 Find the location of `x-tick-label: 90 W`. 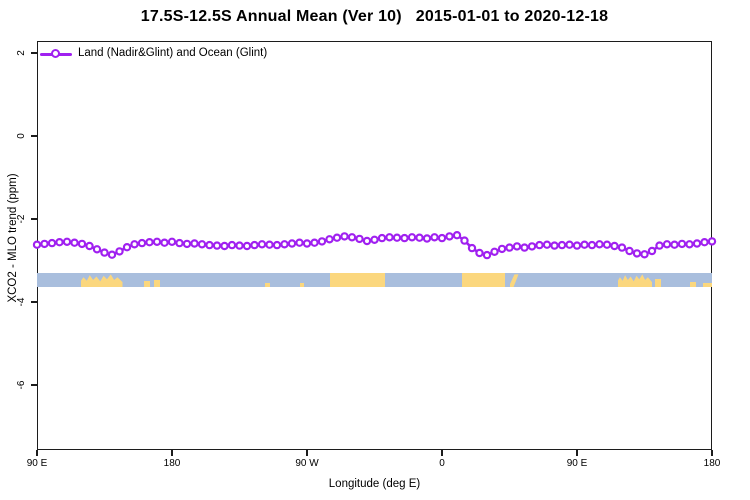

x-tick-label: 90 W is located at coordinates (307, 463).